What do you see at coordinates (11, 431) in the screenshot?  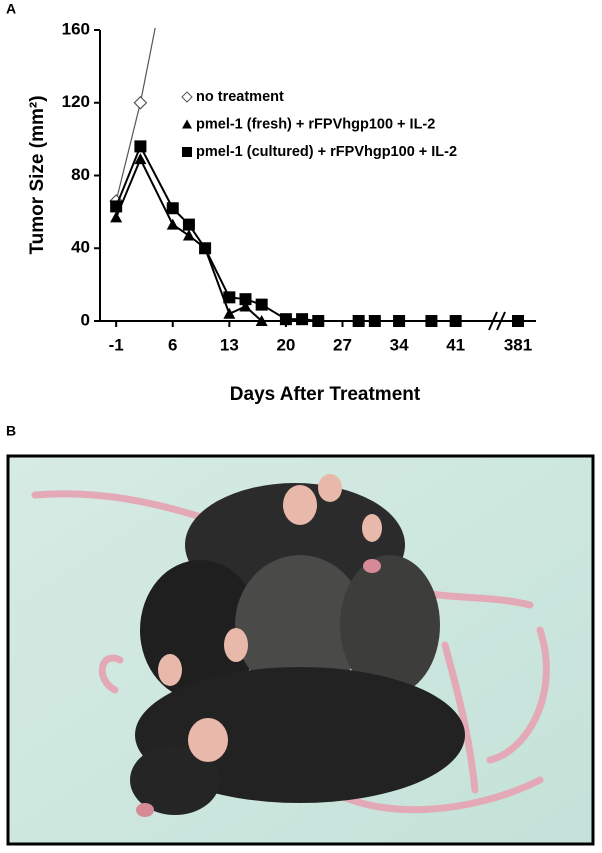 I see `panel-label: B` at bounding box center [11, 431].